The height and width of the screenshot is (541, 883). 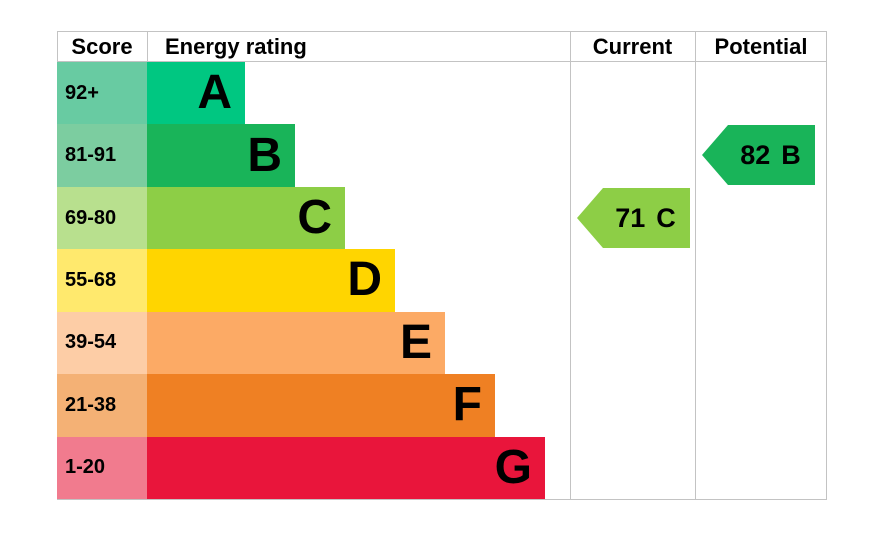 I want to click on band-bar-a: A, so click(x=196, y=93).